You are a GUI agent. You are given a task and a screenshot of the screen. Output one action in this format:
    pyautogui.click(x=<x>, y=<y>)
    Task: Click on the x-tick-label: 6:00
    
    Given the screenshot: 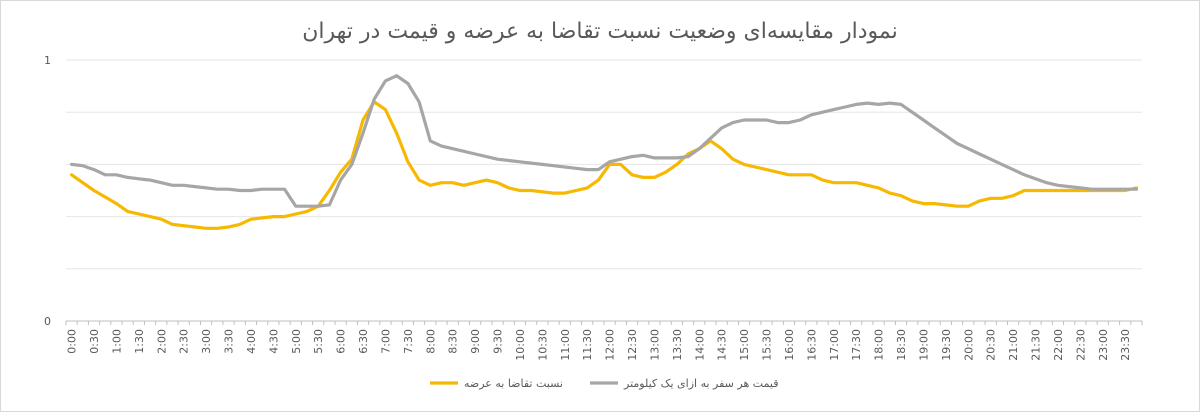 What is the action you would take?
    pyautogui.click(x=341, y=341)
    